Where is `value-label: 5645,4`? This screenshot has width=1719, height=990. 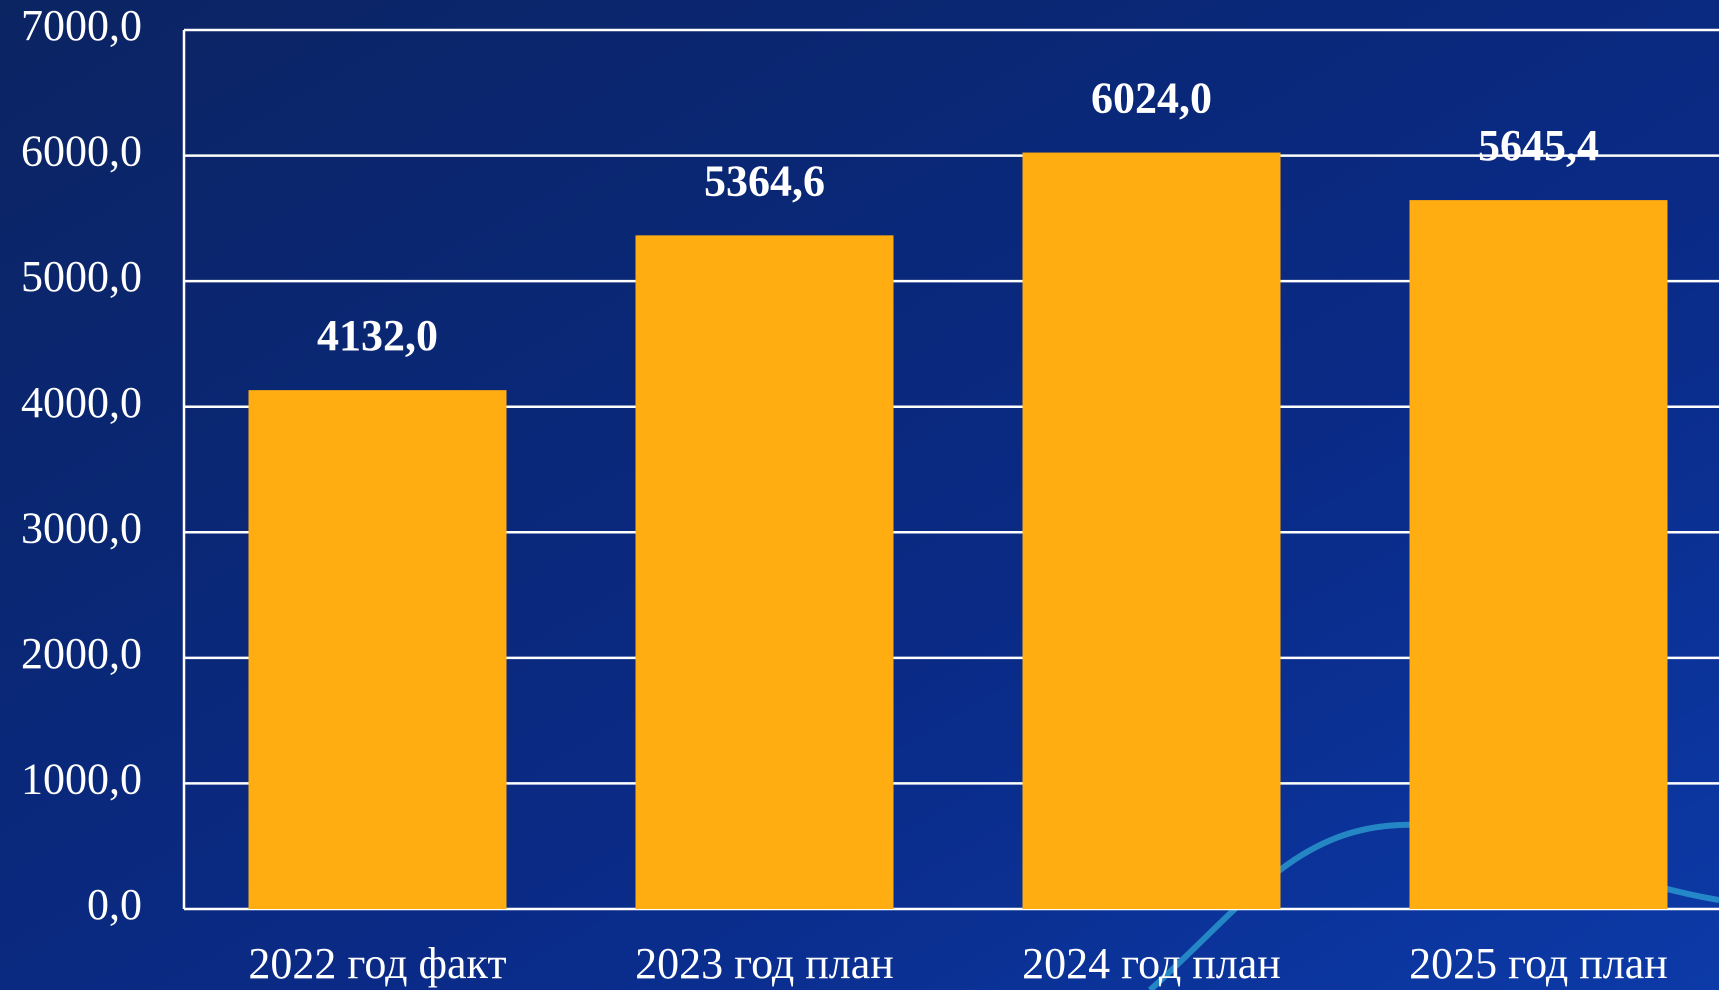
value-label: 5645,4 is located at coordinates (1538, 145).